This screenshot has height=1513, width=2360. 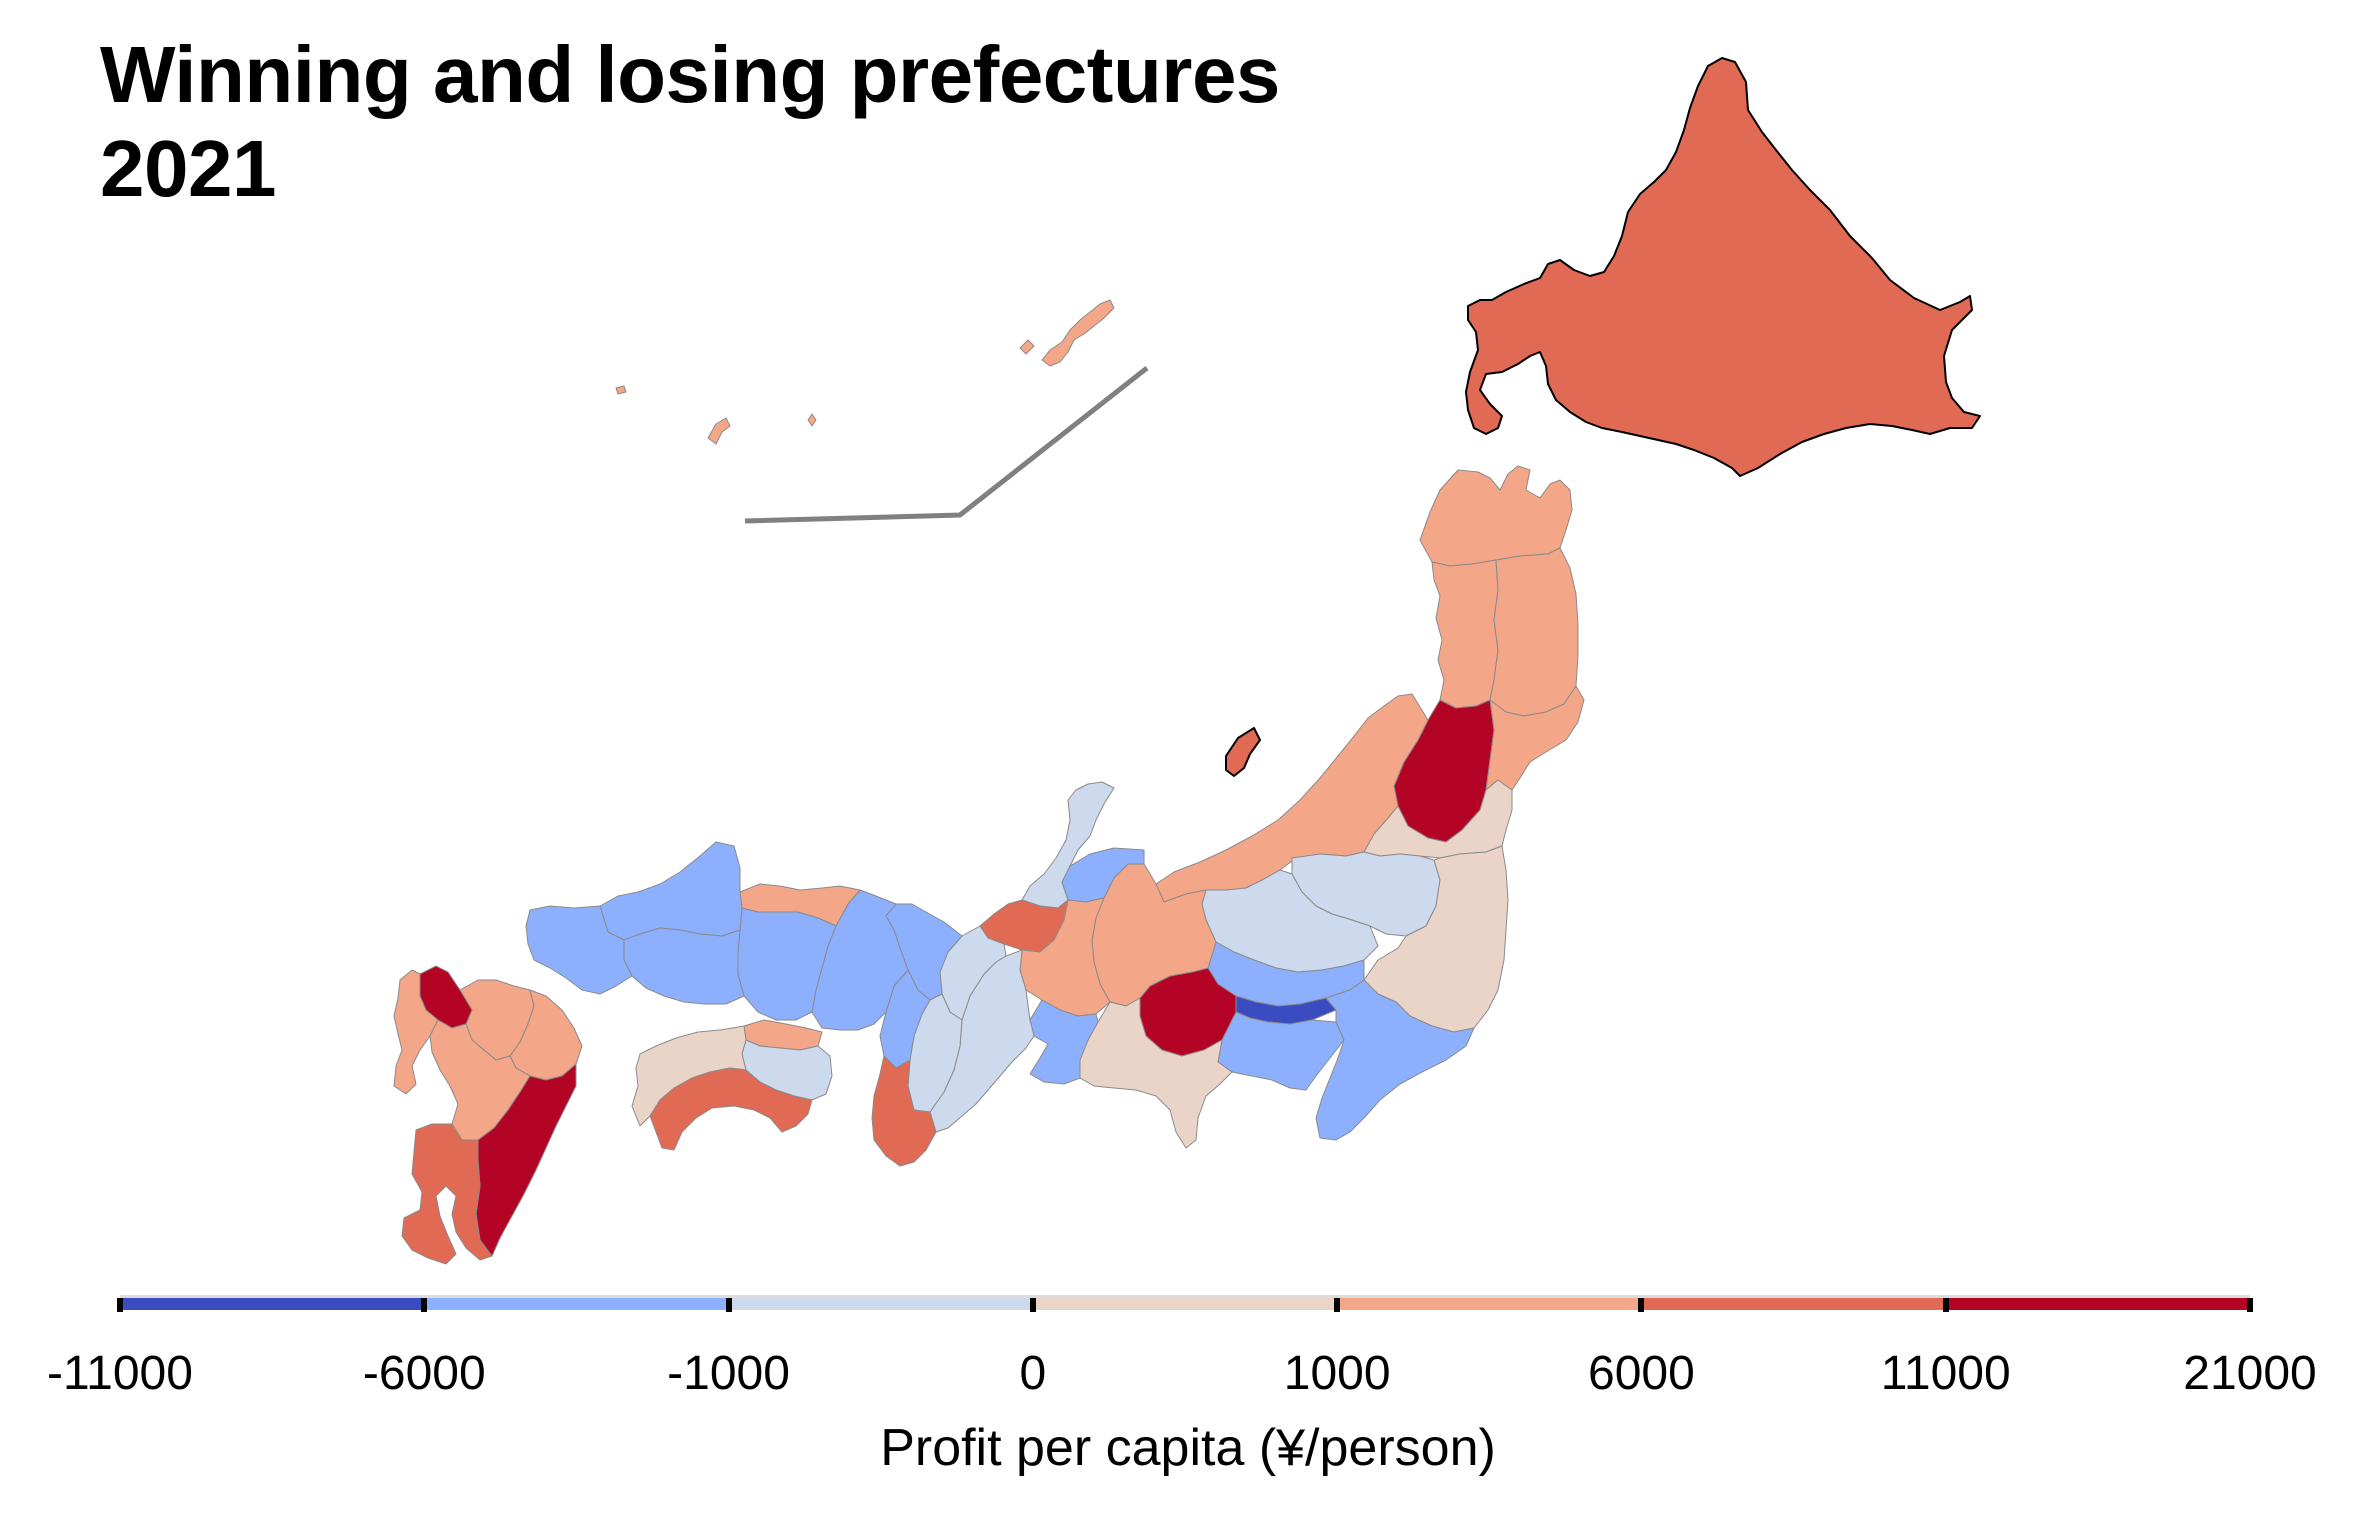 What do you see at coordinates (1465, 634) in the screenshot?
I see `prefecture-akita` at bounding box center [1465, 634].